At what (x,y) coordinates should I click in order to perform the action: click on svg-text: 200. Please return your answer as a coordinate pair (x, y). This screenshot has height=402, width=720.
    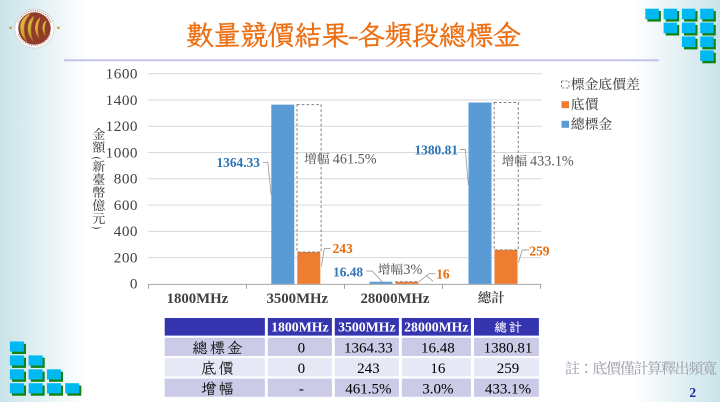
    Looking at the image, I should click on (126, 257).